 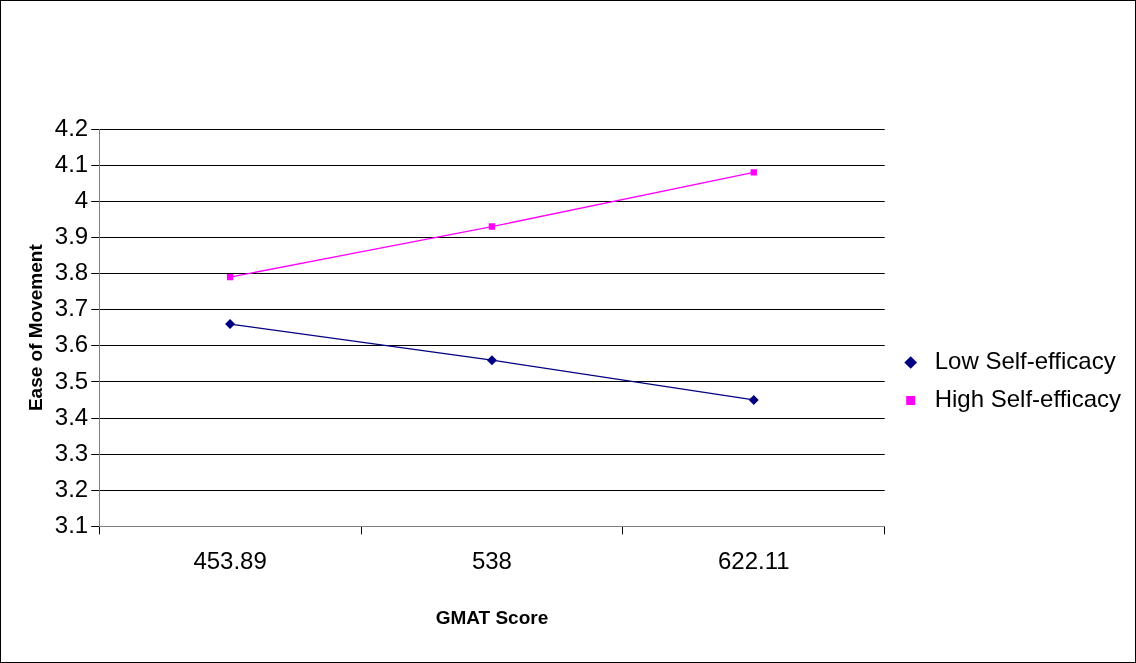 I want to click on x-tick-label: 453.89, so click(x=230, y=561).